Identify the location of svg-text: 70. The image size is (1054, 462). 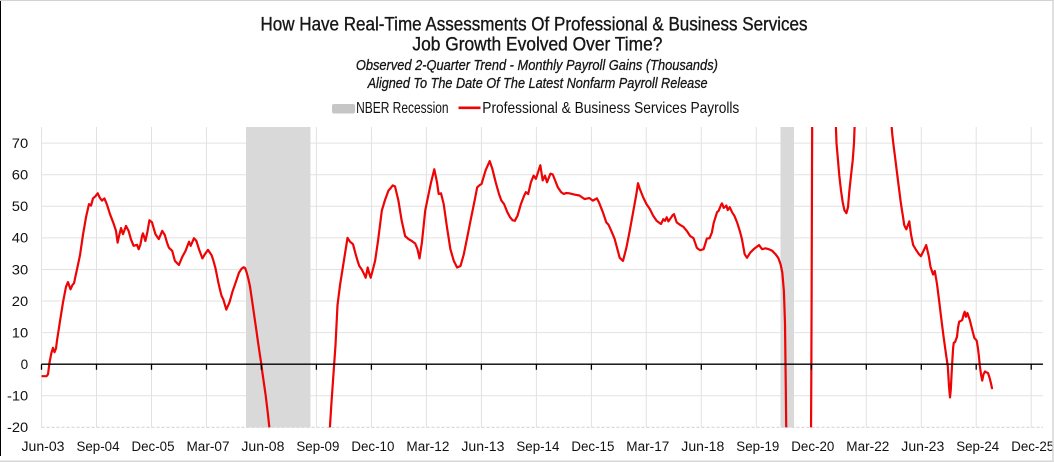
(20, 143).